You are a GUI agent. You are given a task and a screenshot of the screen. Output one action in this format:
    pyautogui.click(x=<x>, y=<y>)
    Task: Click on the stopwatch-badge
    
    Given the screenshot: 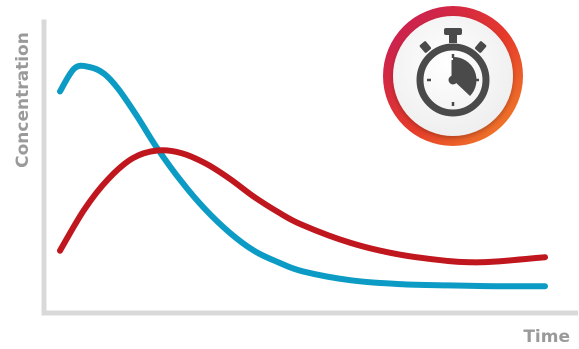 What is the action you would take?
    pyautogui.click(x=453, y=76)
    